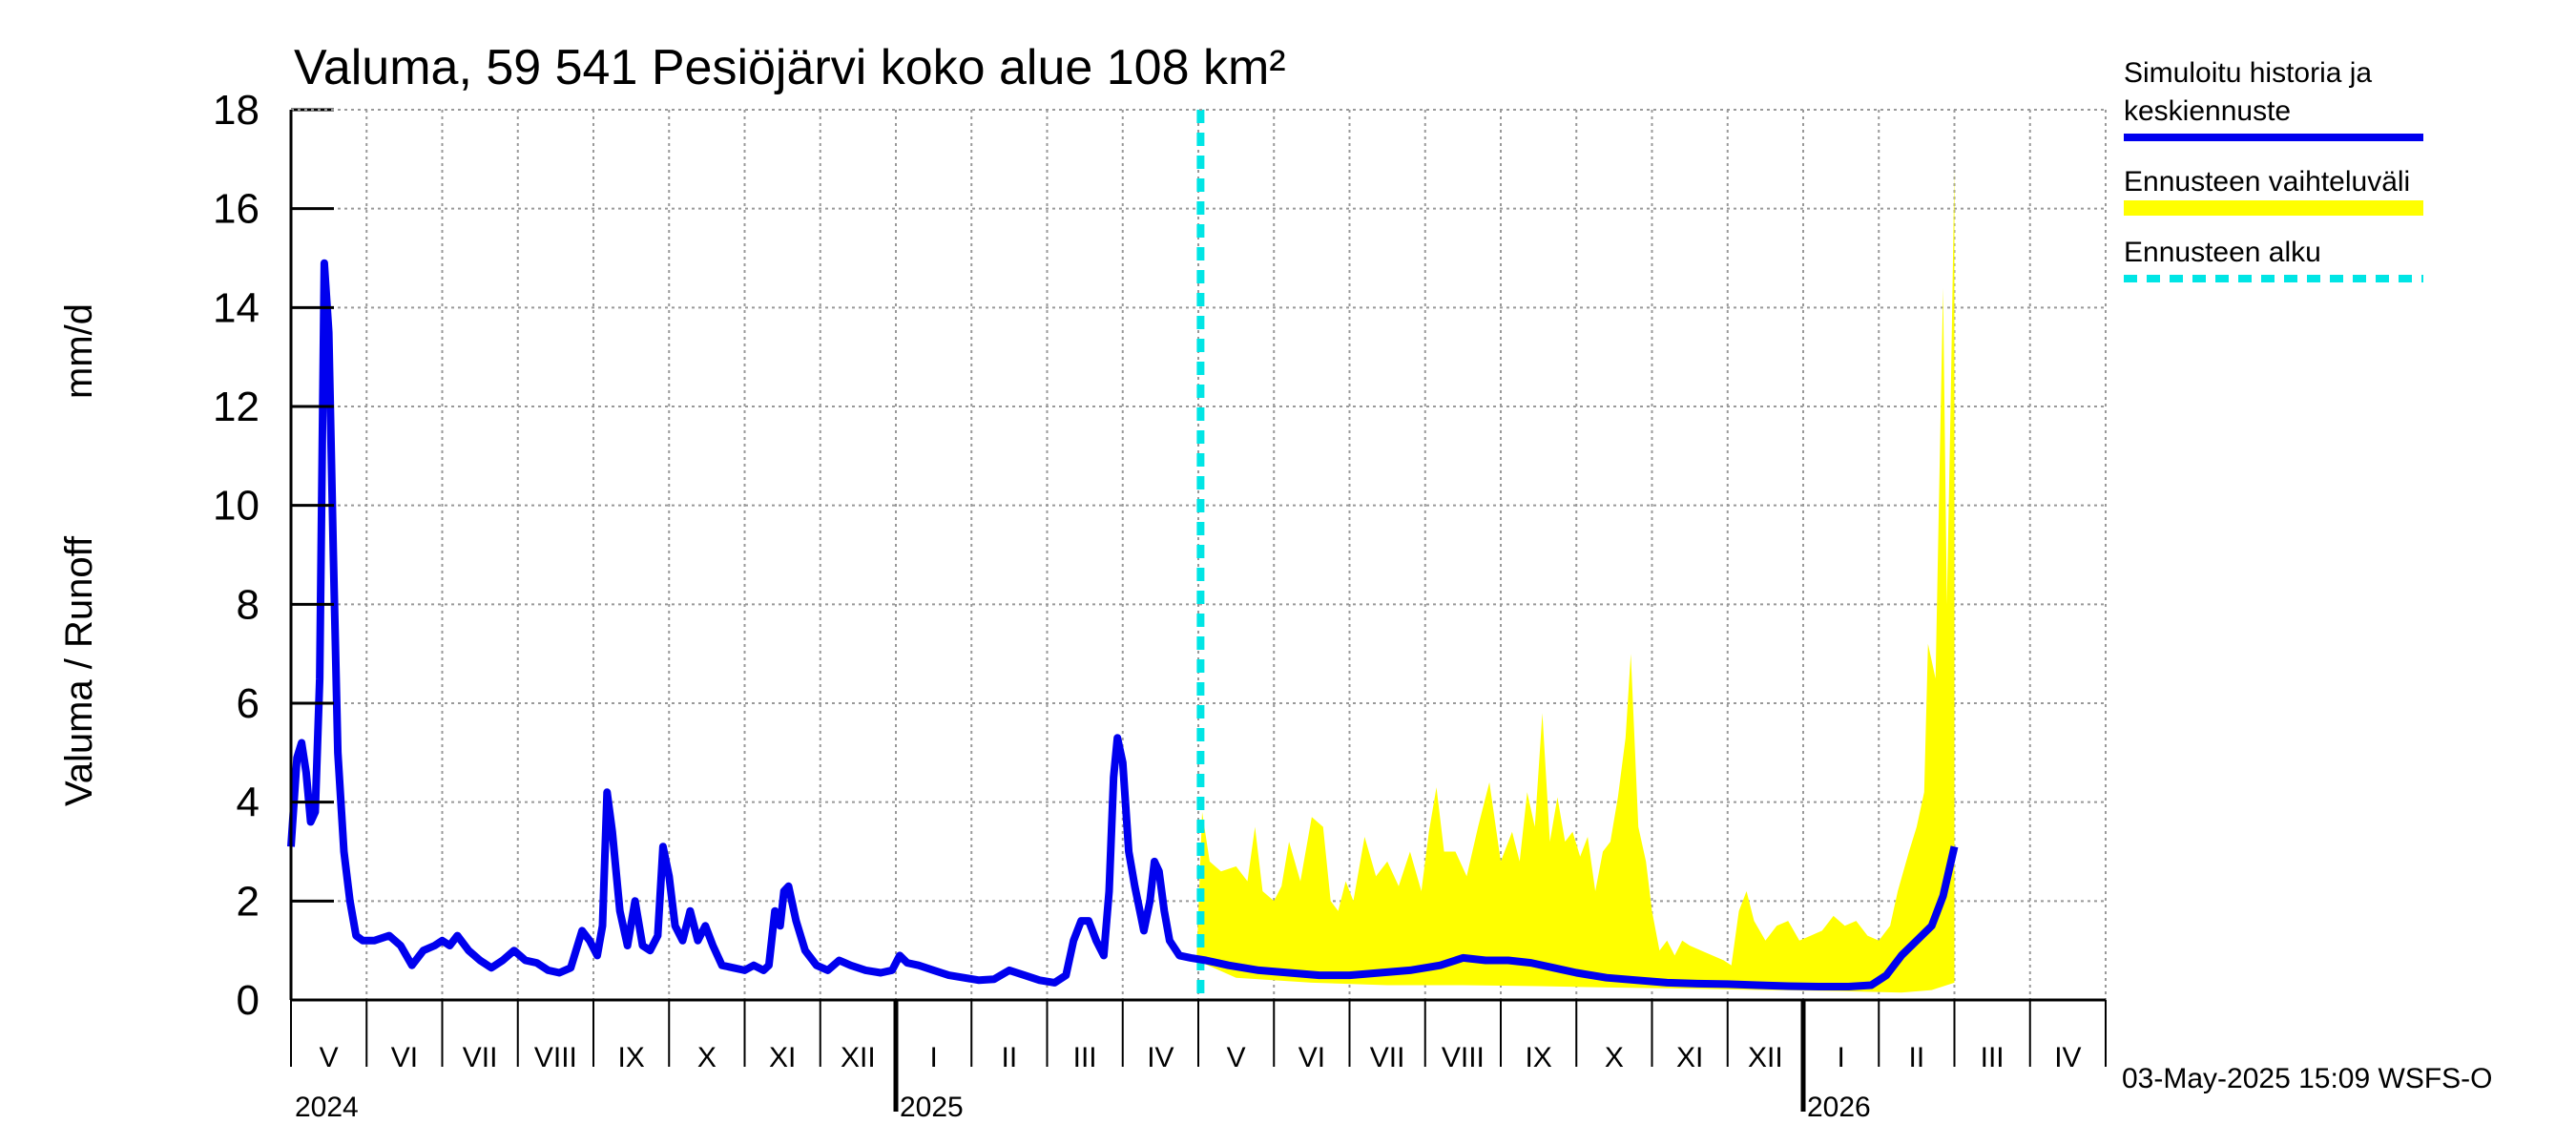  I want to click on y-tick-label: 2, so click(248, 901).